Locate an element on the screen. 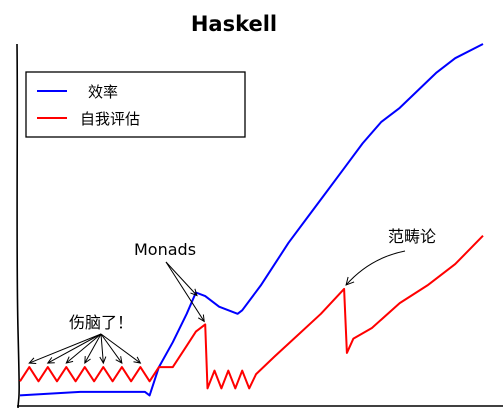 The height and width of the screenshot is (408, 503). annotation-arrow-category-theory is located at coordinates (375, 268).